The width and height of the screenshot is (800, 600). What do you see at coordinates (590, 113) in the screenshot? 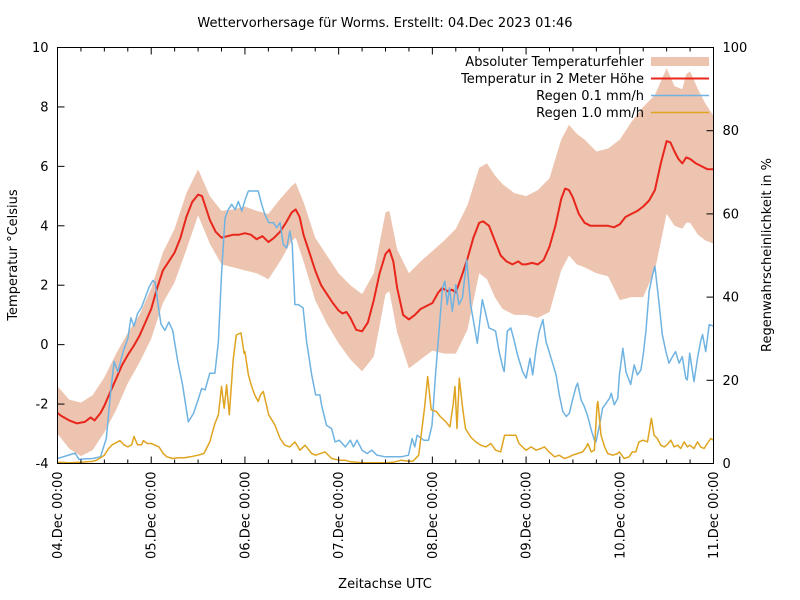
I see `legend-label-regen10: Regen 1.0 mm/h` at bounding box center [590, 113].